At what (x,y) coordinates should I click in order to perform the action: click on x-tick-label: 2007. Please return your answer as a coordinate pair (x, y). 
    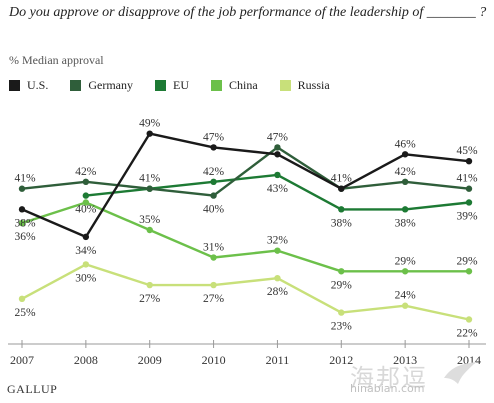
    Looking at the image, I should click on (22, 360).